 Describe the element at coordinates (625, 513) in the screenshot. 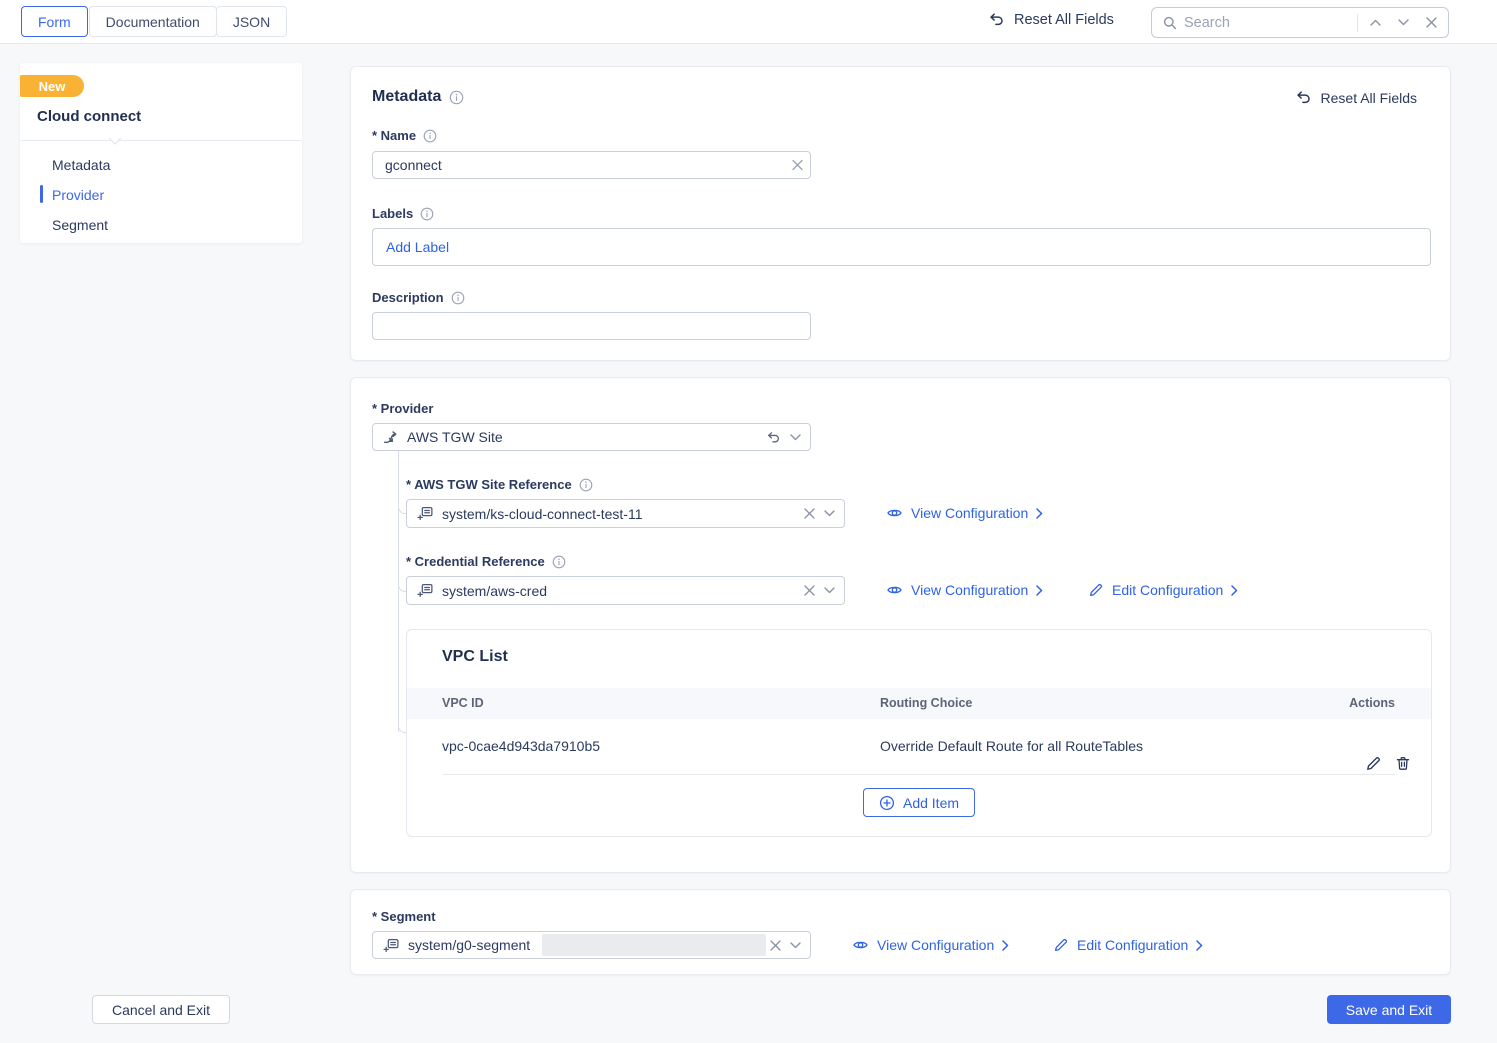

I see `tgw-reference-select: system/ks-cloud-connect-test-11` at that location.